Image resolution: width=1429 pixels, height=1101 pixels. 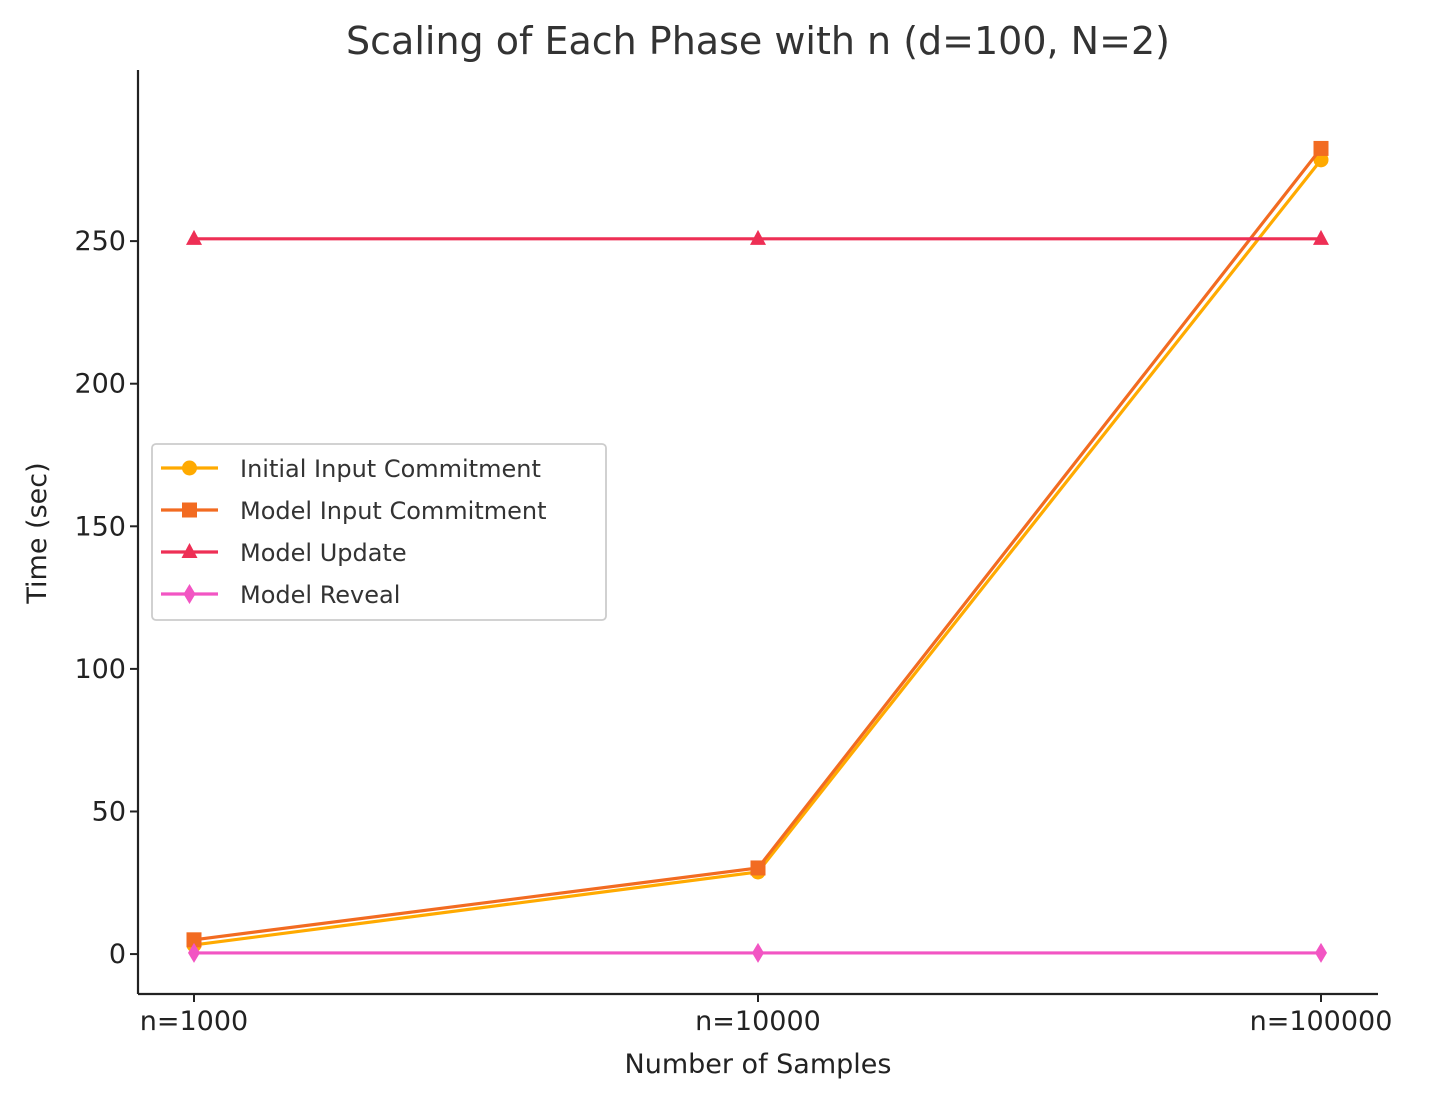 I want to click on y-tick-label: 50, so click(x=109, y=811).